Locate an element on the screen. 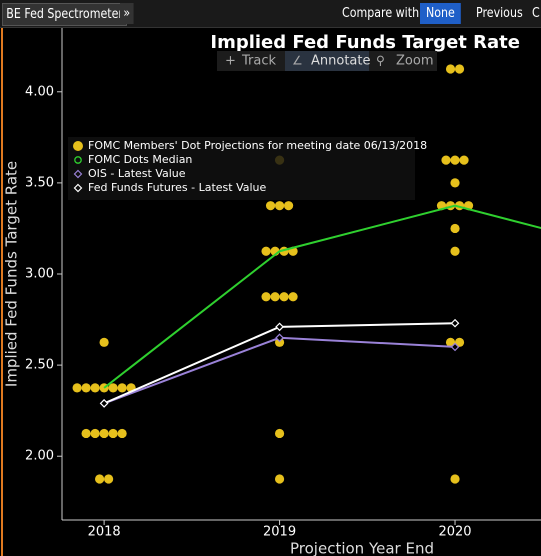  y-tick-label: 2.00 is located at coordinates (39, 456).